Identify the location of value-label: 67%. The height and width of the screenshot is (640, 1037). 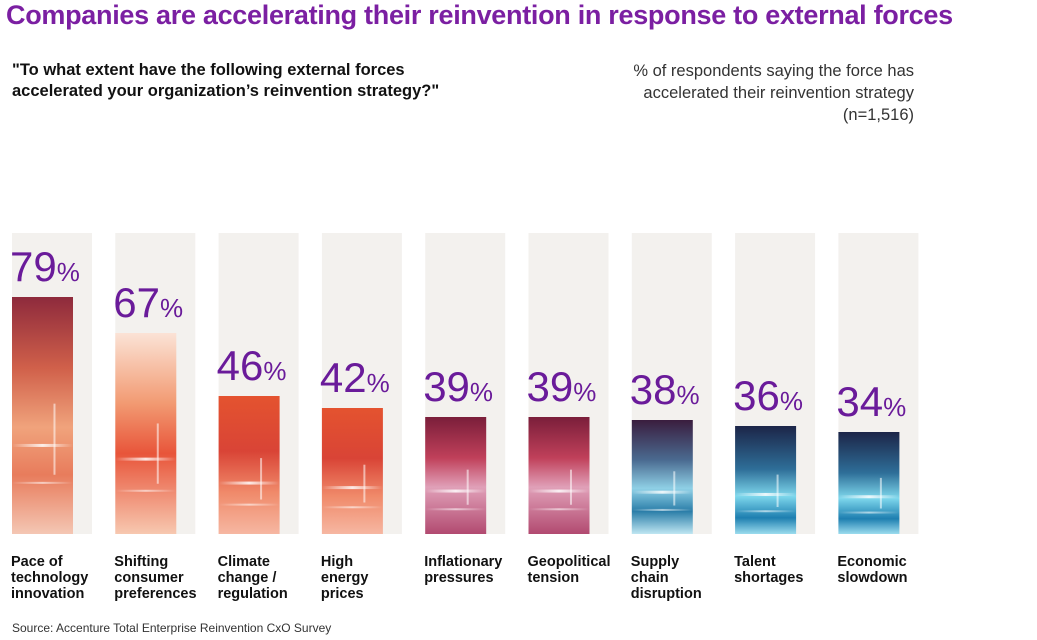
(148, 302).